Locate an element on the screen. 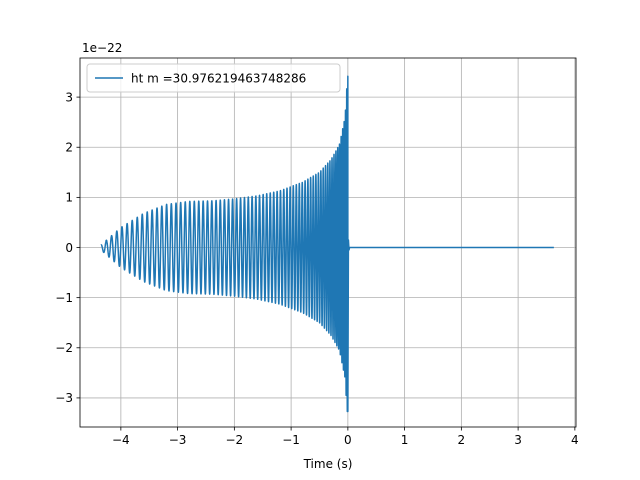 The width and height of the screenshot is (640, 480). y-axis: −3 −2 −1 0 1 2 3 is located at coordinates (67, 247).